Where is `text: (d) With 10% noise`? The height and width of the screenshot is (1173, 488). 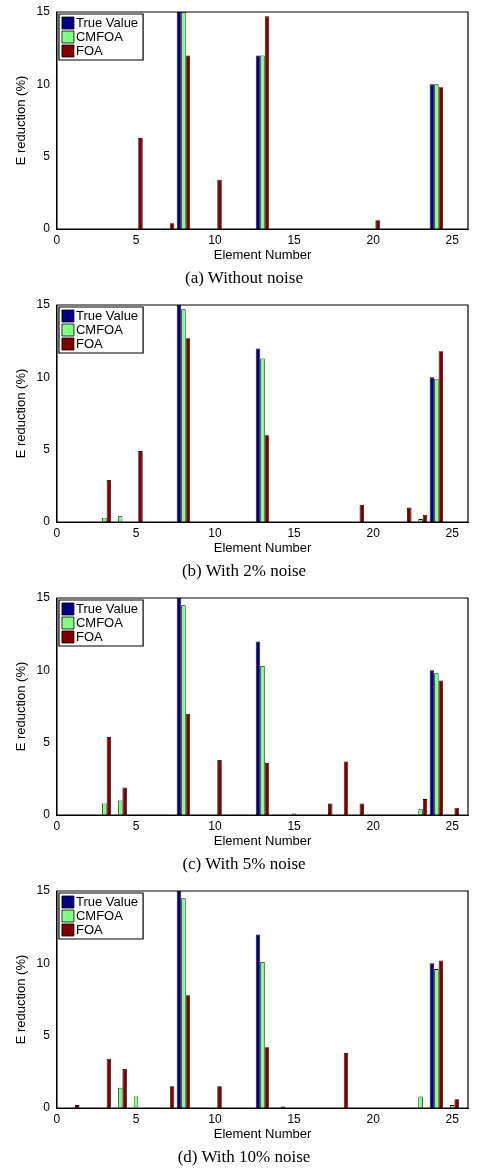 text: (d) With 10% noise is located at coordinates (244, 1157).